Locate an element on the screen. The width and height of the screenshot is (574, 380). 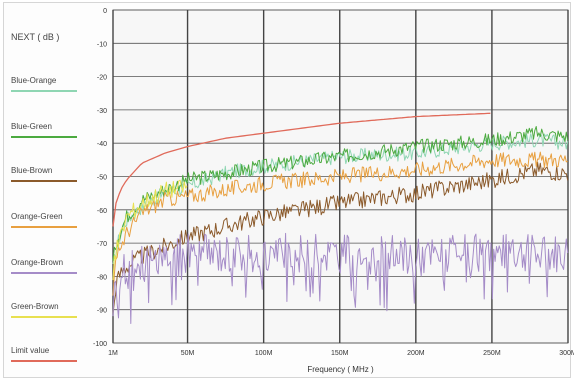
x-tick-label: 50M is located at coordinates (188, 353).